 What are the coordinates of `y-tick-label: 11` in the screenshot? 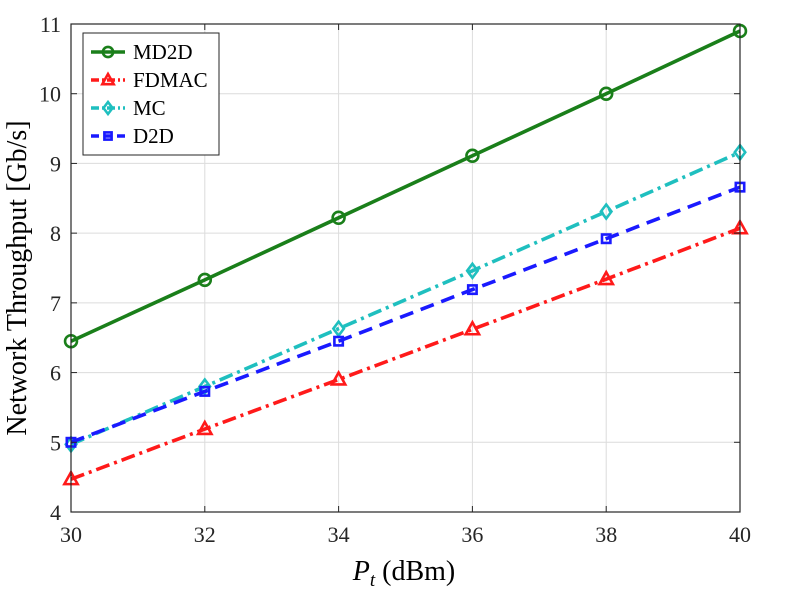 It's located at (50, 24).